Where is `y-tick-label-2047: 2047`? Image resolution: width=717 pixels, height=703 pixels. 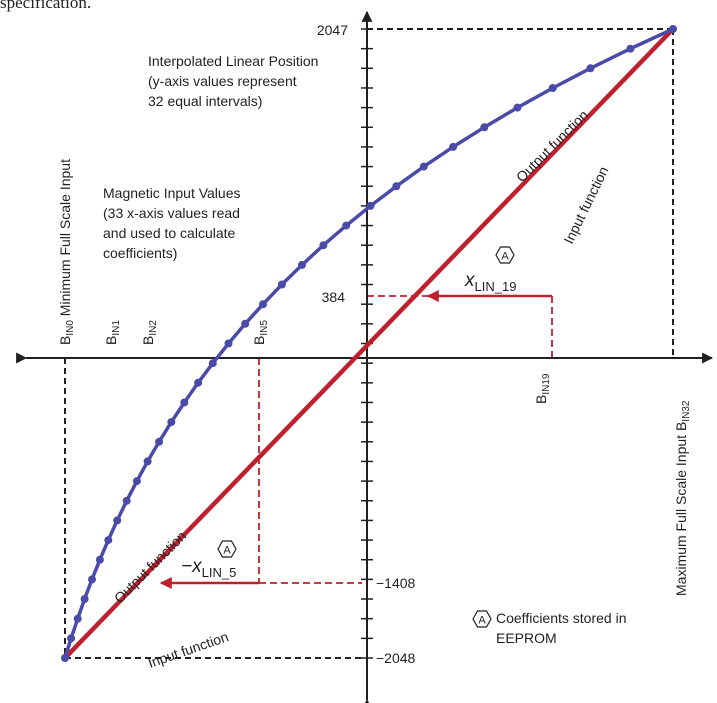
y-tick-label-2047: 2047 is located at coordinates (332, 30).